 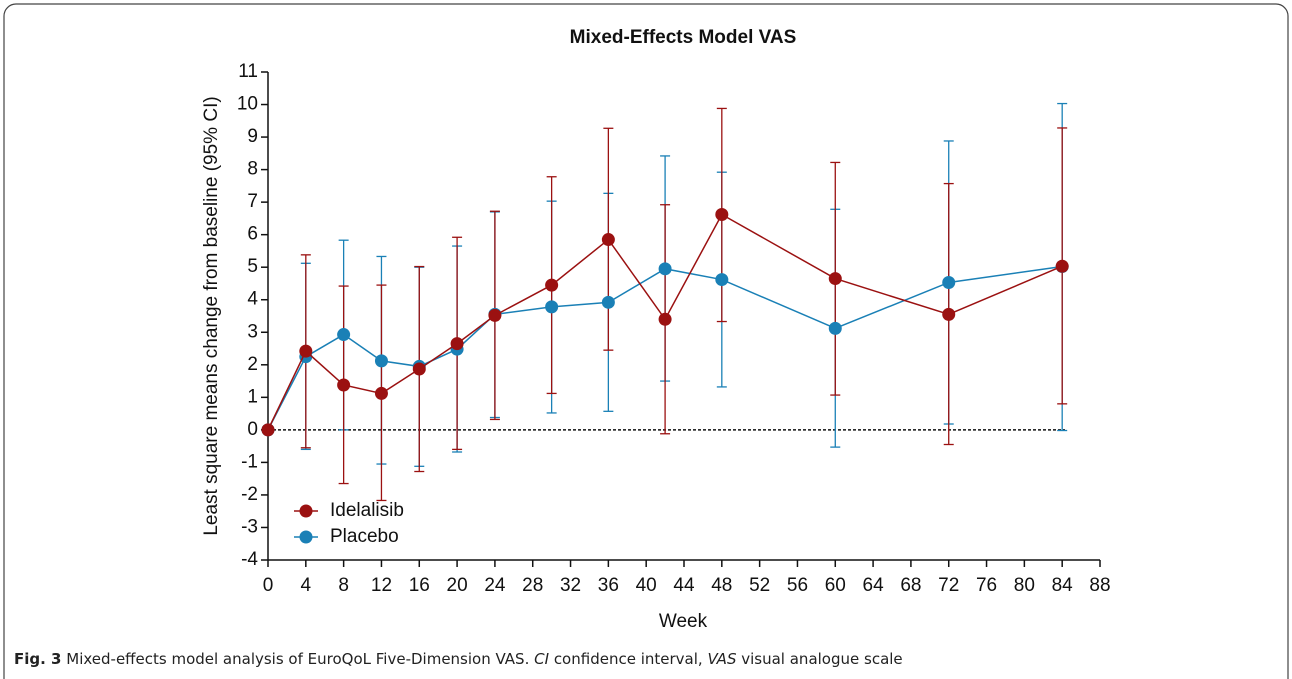 I want to click on x-tick-label: 28, so click(x=532, y=585).